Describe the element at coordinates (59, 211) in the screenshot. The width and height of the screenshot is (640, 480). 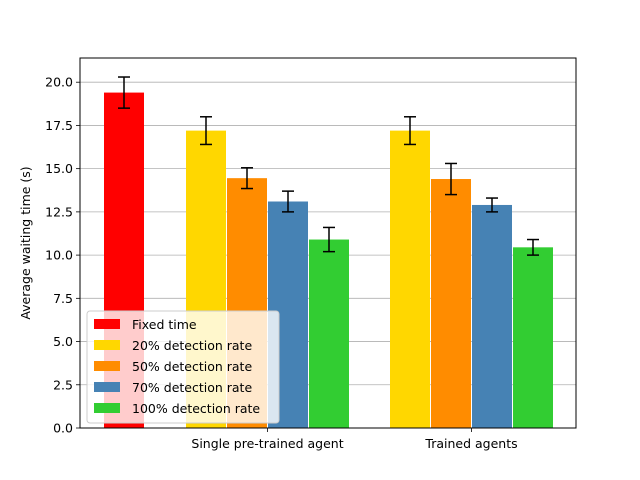
I see `y-tick-label: 12.5` at that location.